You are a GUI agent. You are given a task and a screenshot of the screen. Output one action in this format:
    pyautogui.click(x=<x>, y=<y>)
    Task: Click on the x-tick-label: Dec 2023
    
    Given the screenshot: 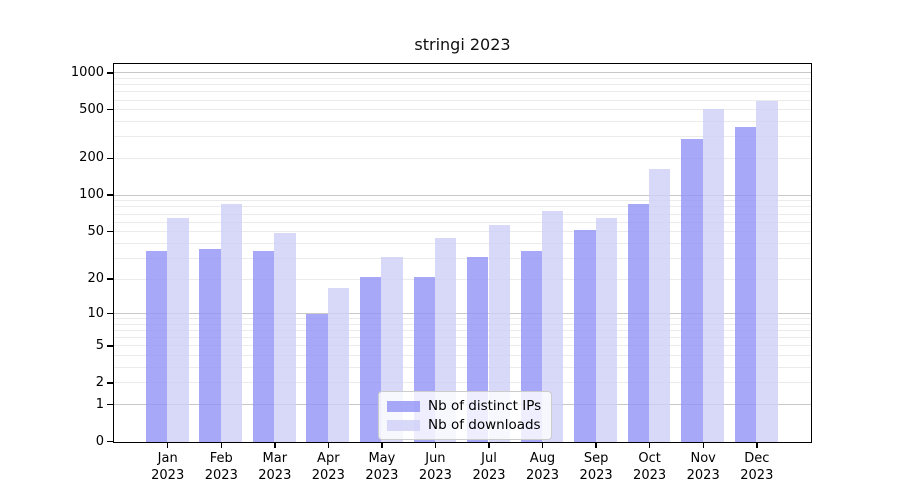 What is the action you would take?
    pyautogui.click(x=757, y=467)
    